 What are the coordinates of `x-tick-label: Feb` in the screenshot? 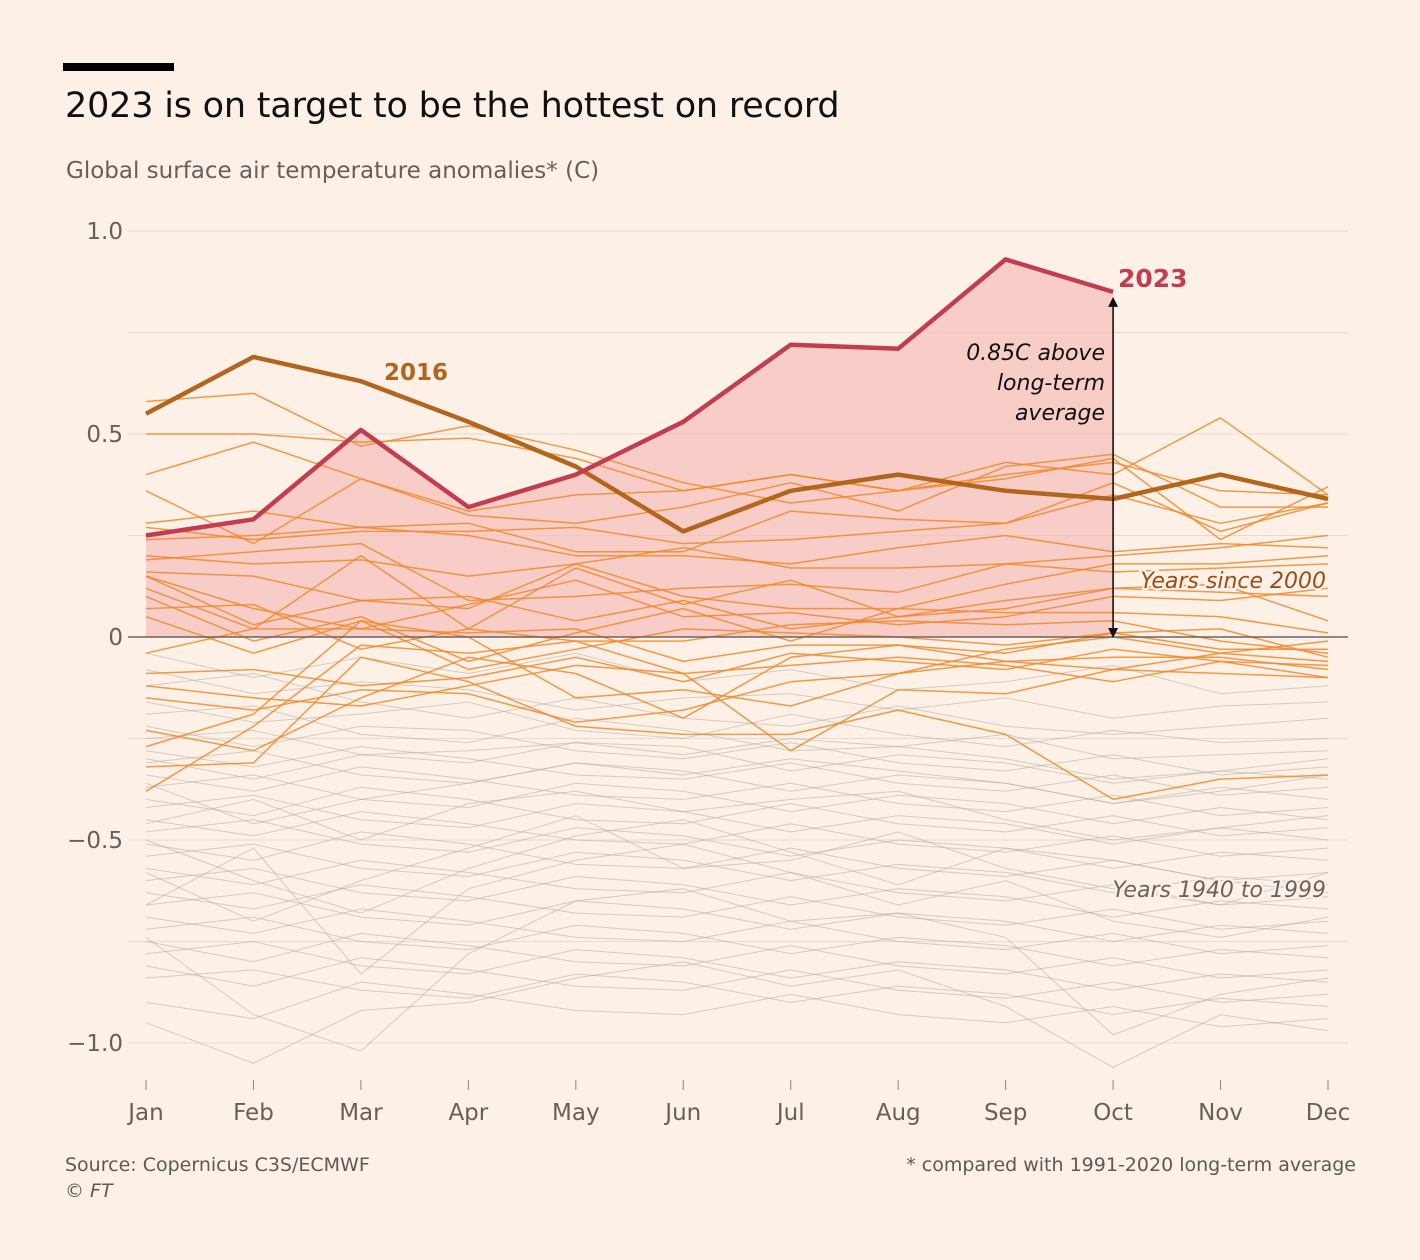 It's located at (253, 1113).